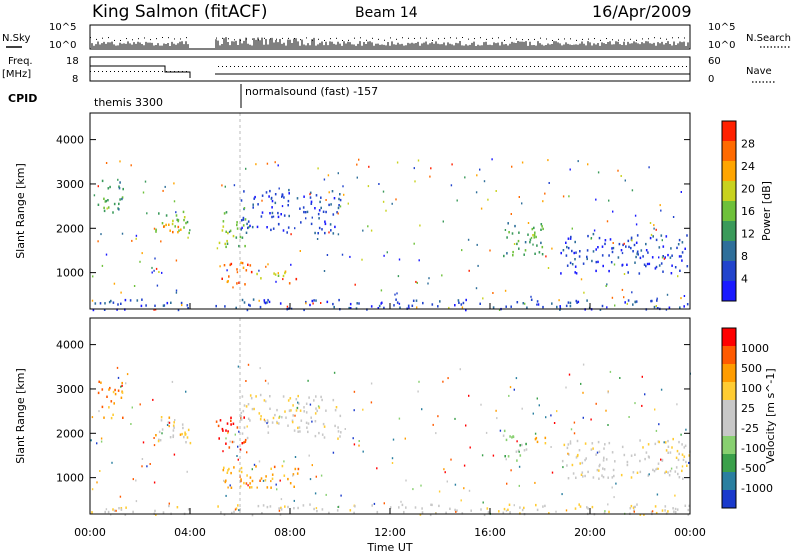 This screenshot has height=554, width=800. I want to click on power-colorbar-tick-label: 24, so click(748, 166).